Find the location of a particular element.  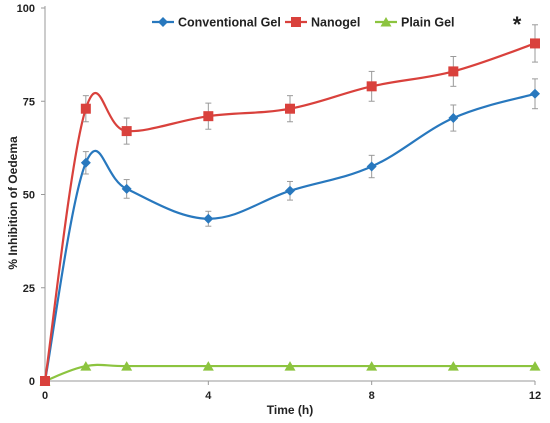

y-tick-label: 25 is located at coordinates (29, 289).